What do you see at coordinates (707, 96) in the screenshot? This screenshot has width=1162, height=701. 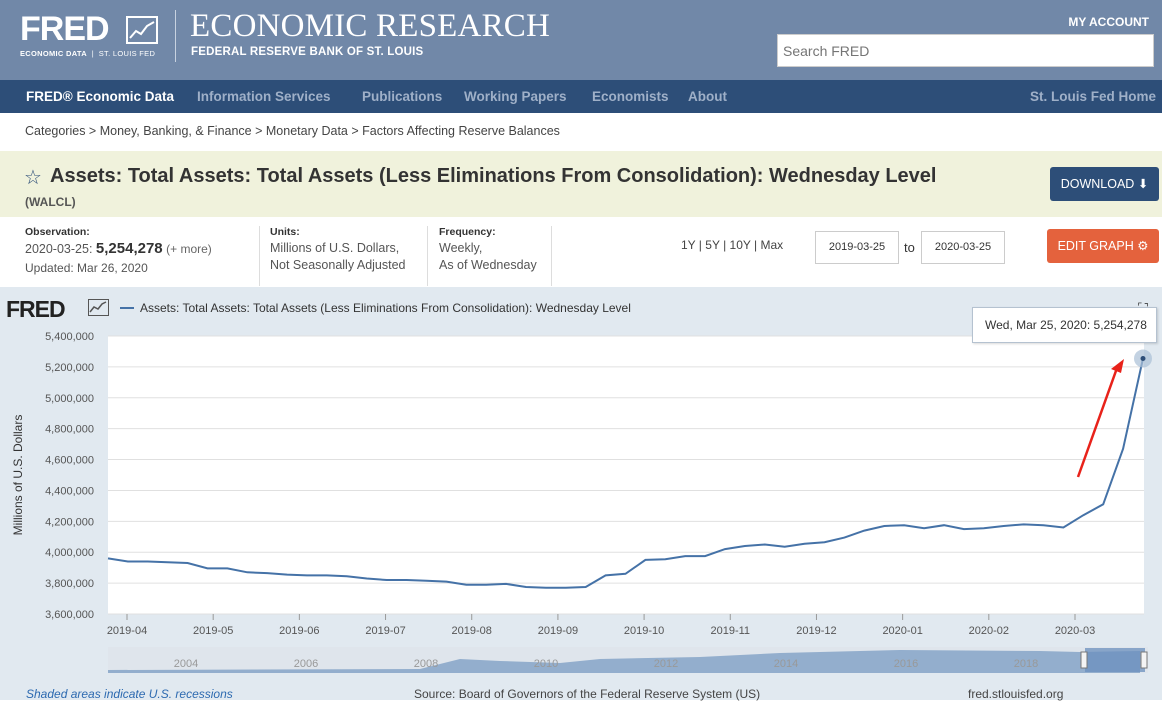 I see `nav-about: About` at bounding box center [707, 96].